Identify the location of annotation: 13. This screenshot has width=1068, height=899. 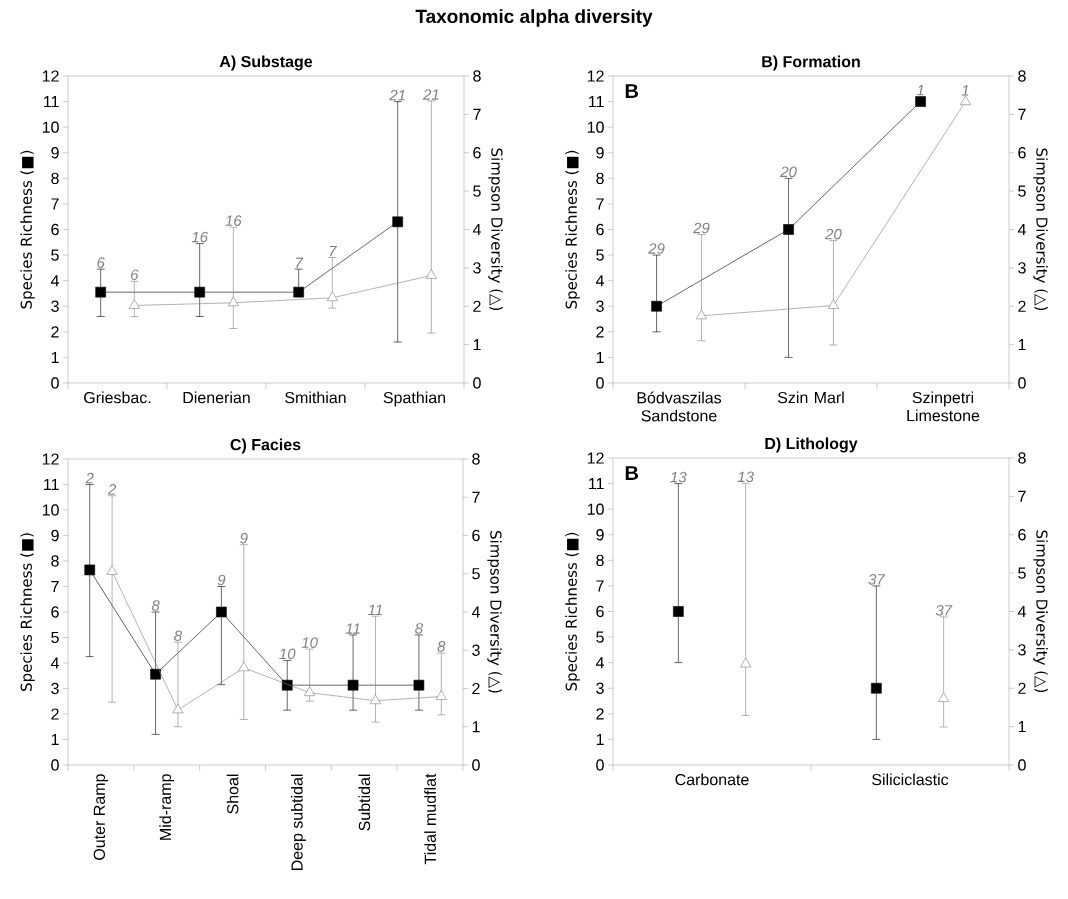
(745, 477).